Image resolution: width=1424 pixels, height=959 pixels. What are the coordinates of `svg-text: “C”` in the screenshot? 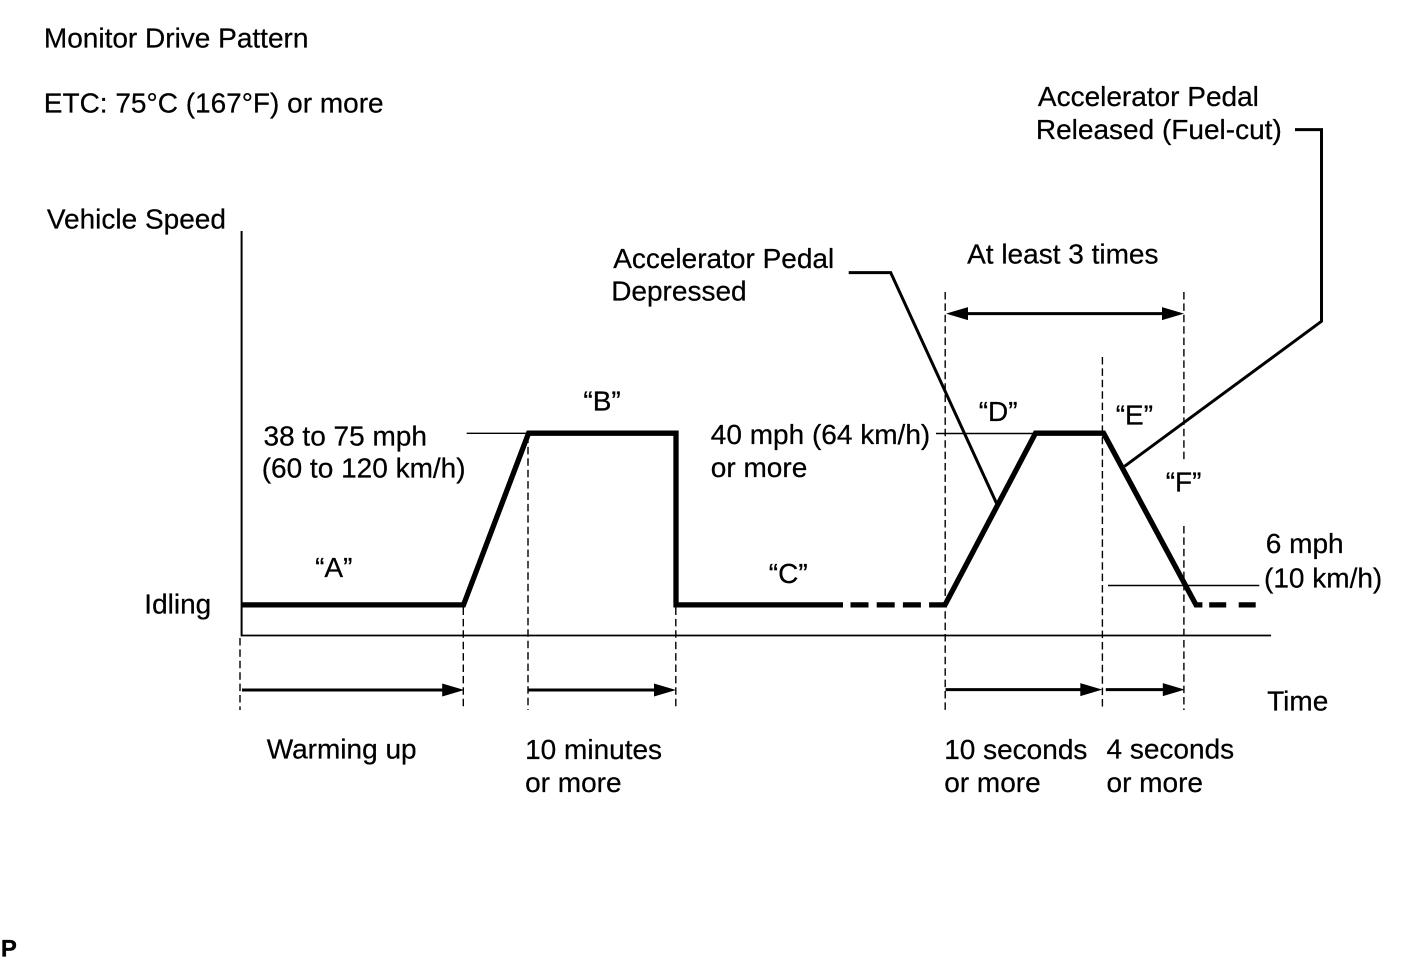 It's located at (788, 573).